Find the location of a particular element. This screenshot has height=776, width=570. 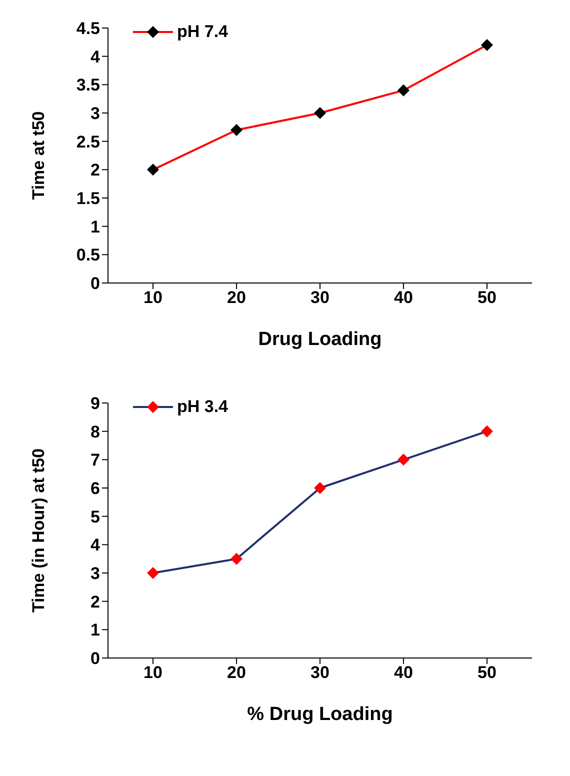

y-tick-label: 8 is located at coordinates (95, 432).